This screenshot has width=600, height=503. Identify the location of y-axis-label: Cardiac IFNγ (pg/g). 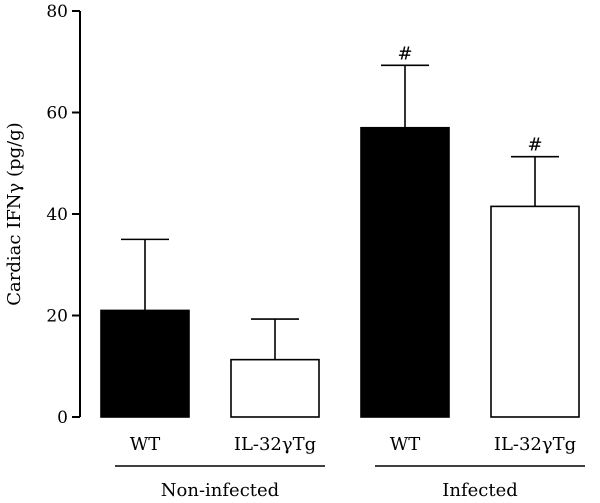
(14, 213).